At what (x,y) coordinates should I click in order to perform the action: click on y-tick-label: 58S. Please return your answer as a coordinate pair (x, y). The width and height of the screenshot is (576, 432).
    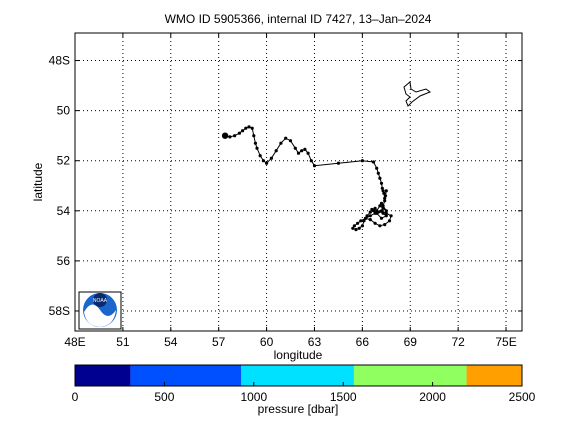
    Looking at the image, I should click on (59, 311).